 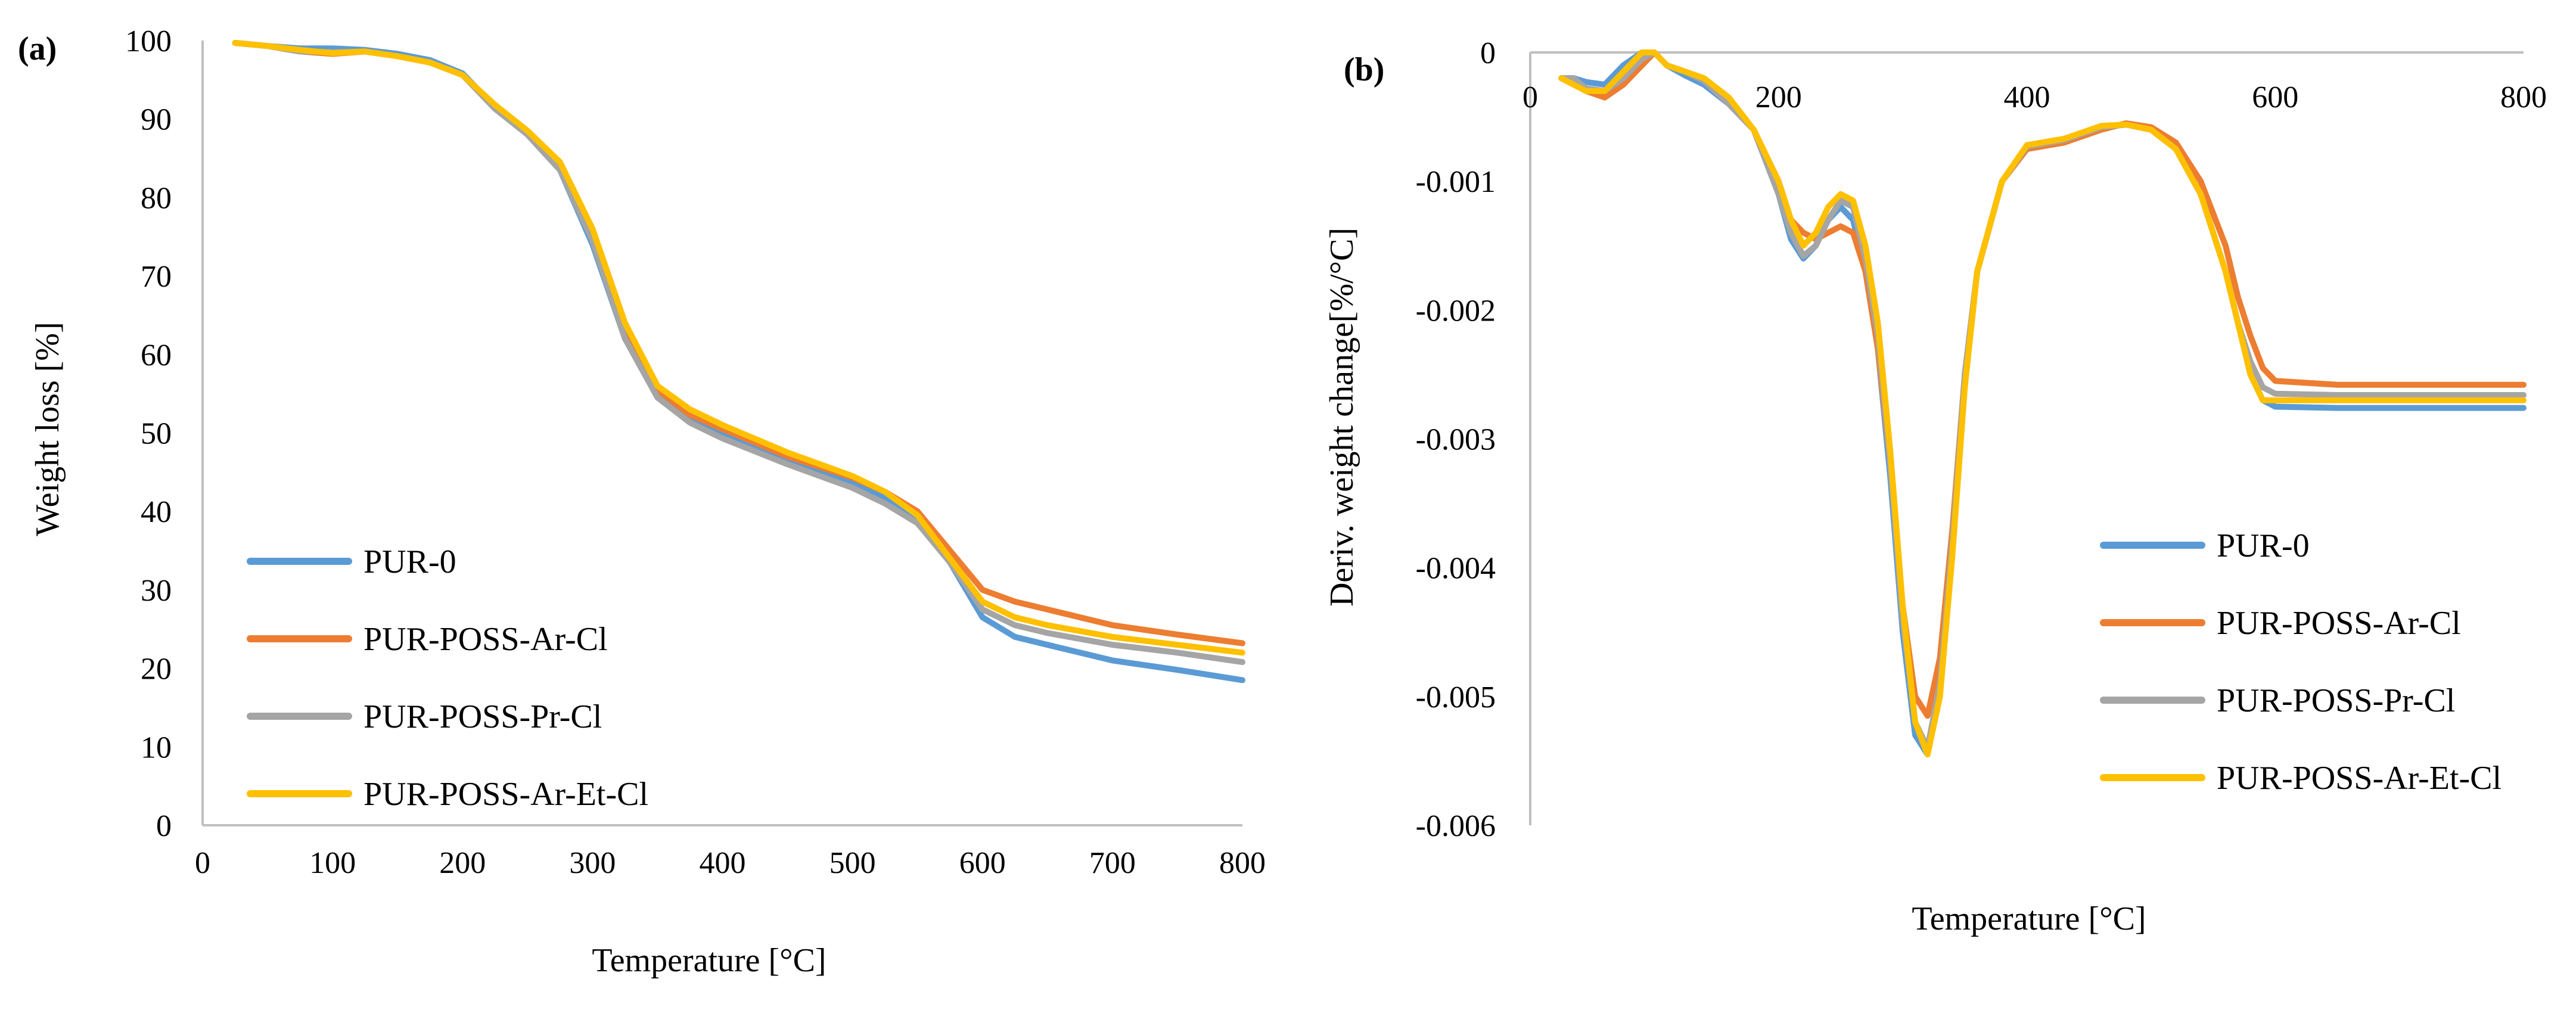 What do you see at coordinates (1530, 97) in the screenshot?
I see `x-tick-label-b: 0` at bounding box center [1530, 97].